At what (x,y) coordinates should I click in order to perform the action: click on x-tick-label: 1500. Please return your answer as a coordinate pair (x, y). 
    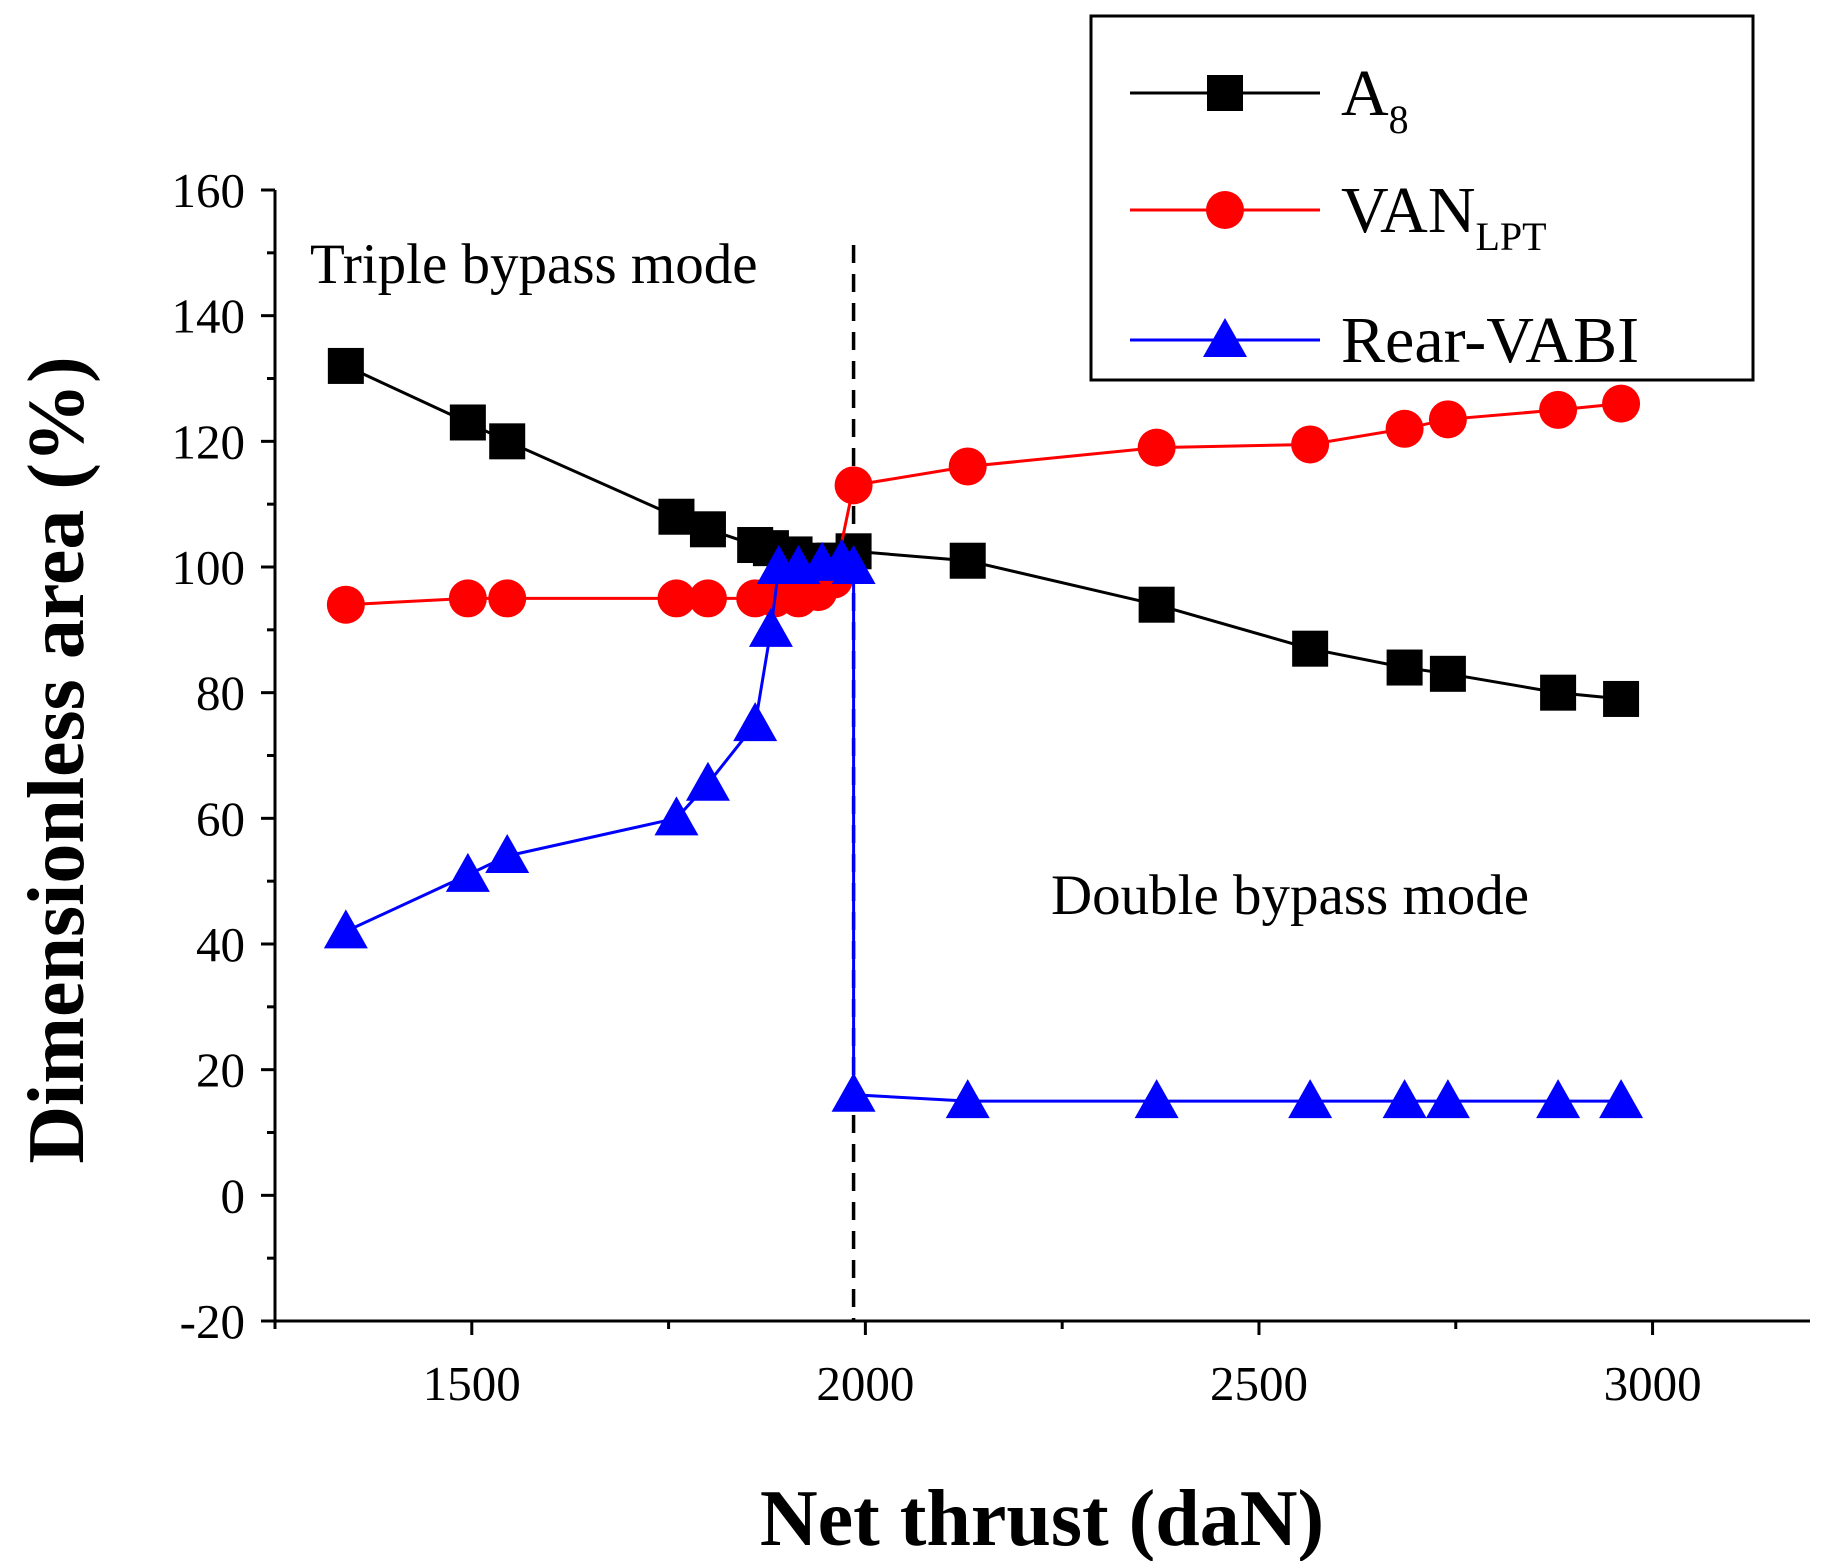
    Looking at the image, I should click on (472, 1383).